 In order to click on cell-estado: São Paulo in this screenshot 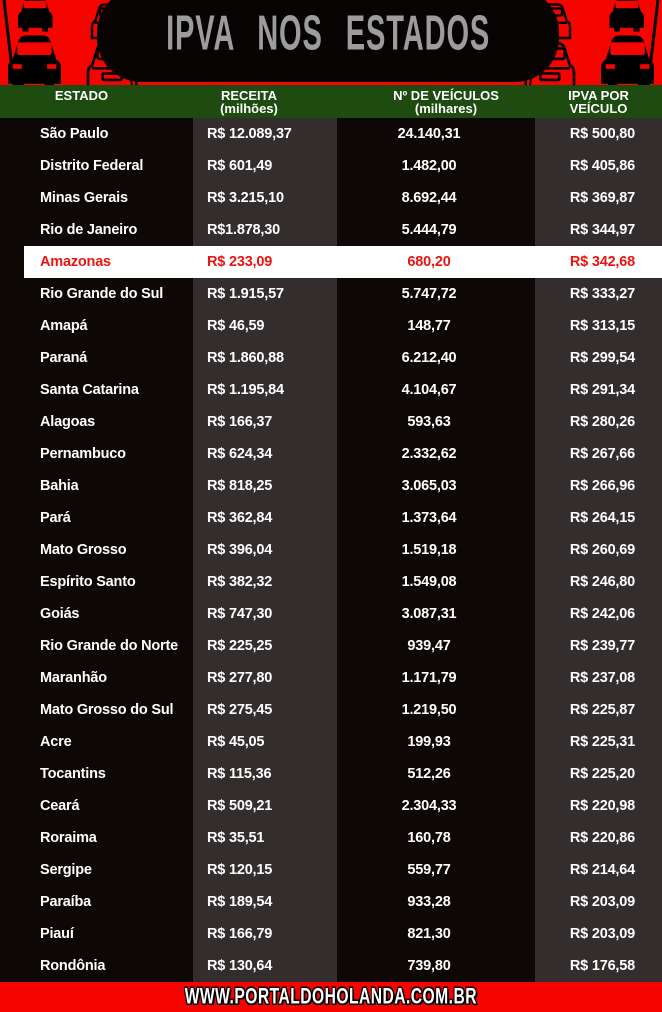, I will do `click(74, 134)`.